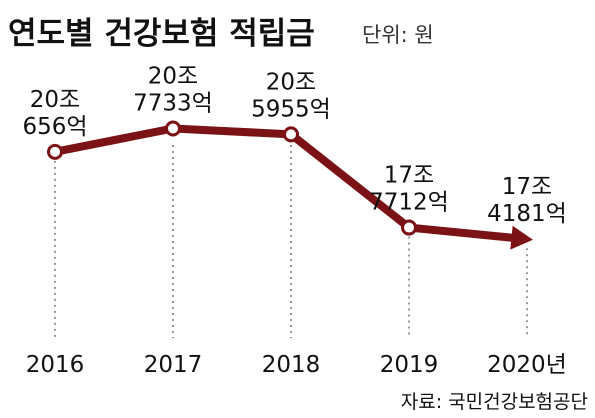 The height and width of the screenshot is (418, 595). I want to click on series-arrowhead, so click(521, 237).